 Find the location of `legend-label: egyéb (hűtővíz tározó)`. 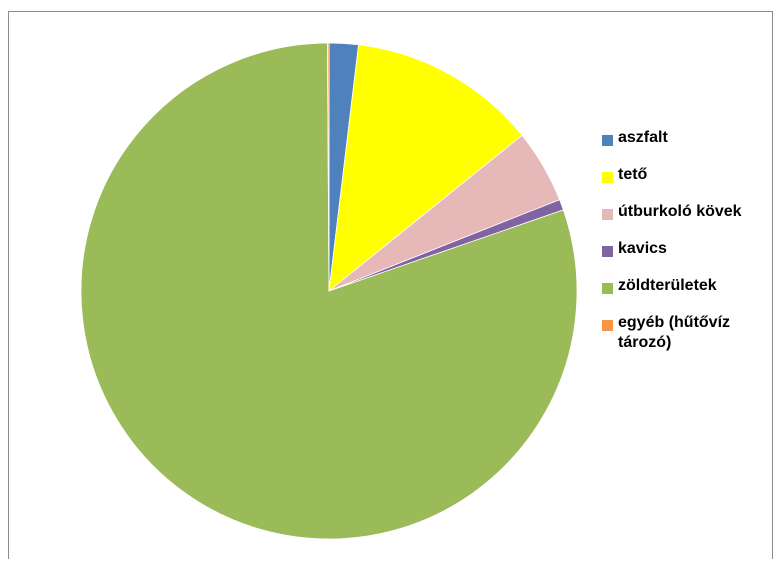

legend-label: egyéb (hűtővíz tározó) is located at coordinates (674, 332).